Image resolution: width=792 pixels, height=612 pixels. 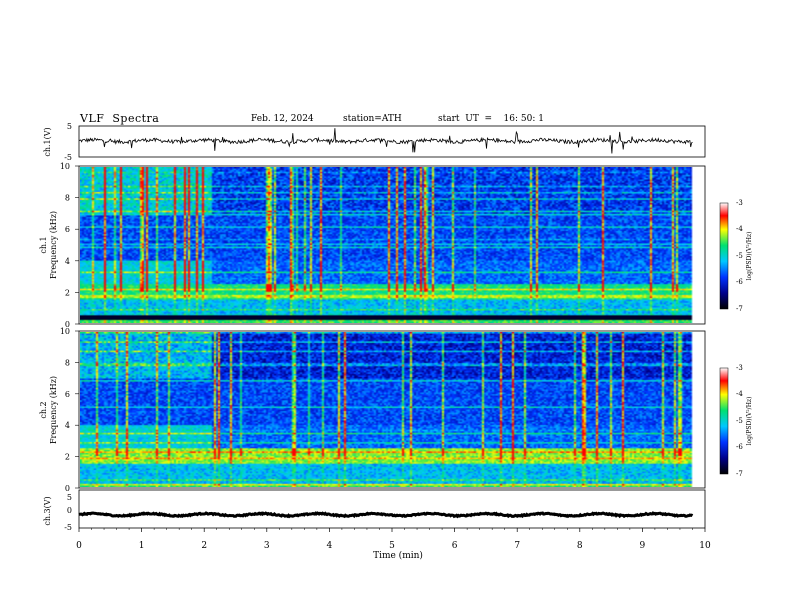 What do you see at coordinates (392, 546) in the screenshot?
I see `x-tick-label: 5` at bounding box center [392, 546].